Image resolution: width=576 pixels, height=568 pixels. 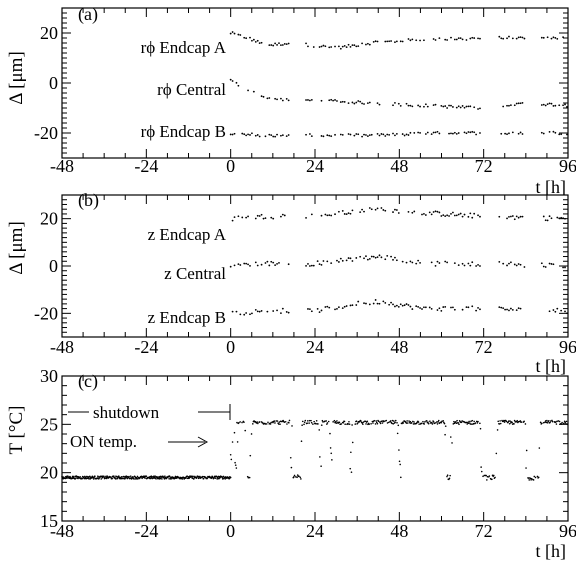 I want to click on series-1-points, so click(x=398, y=94).